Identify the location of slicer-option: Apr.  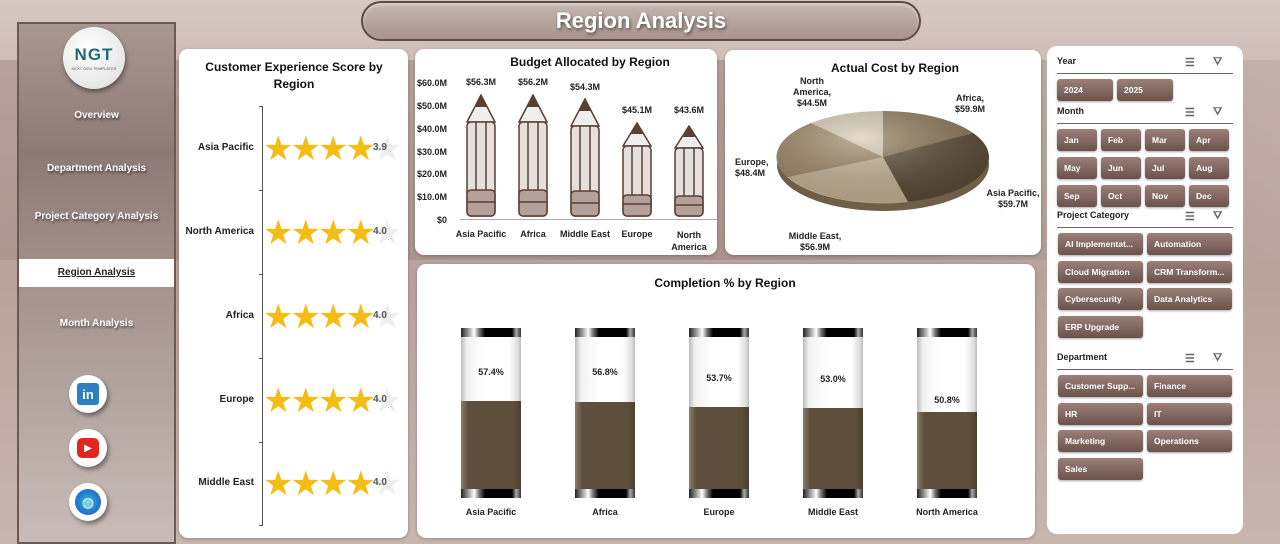
(1209, 140).